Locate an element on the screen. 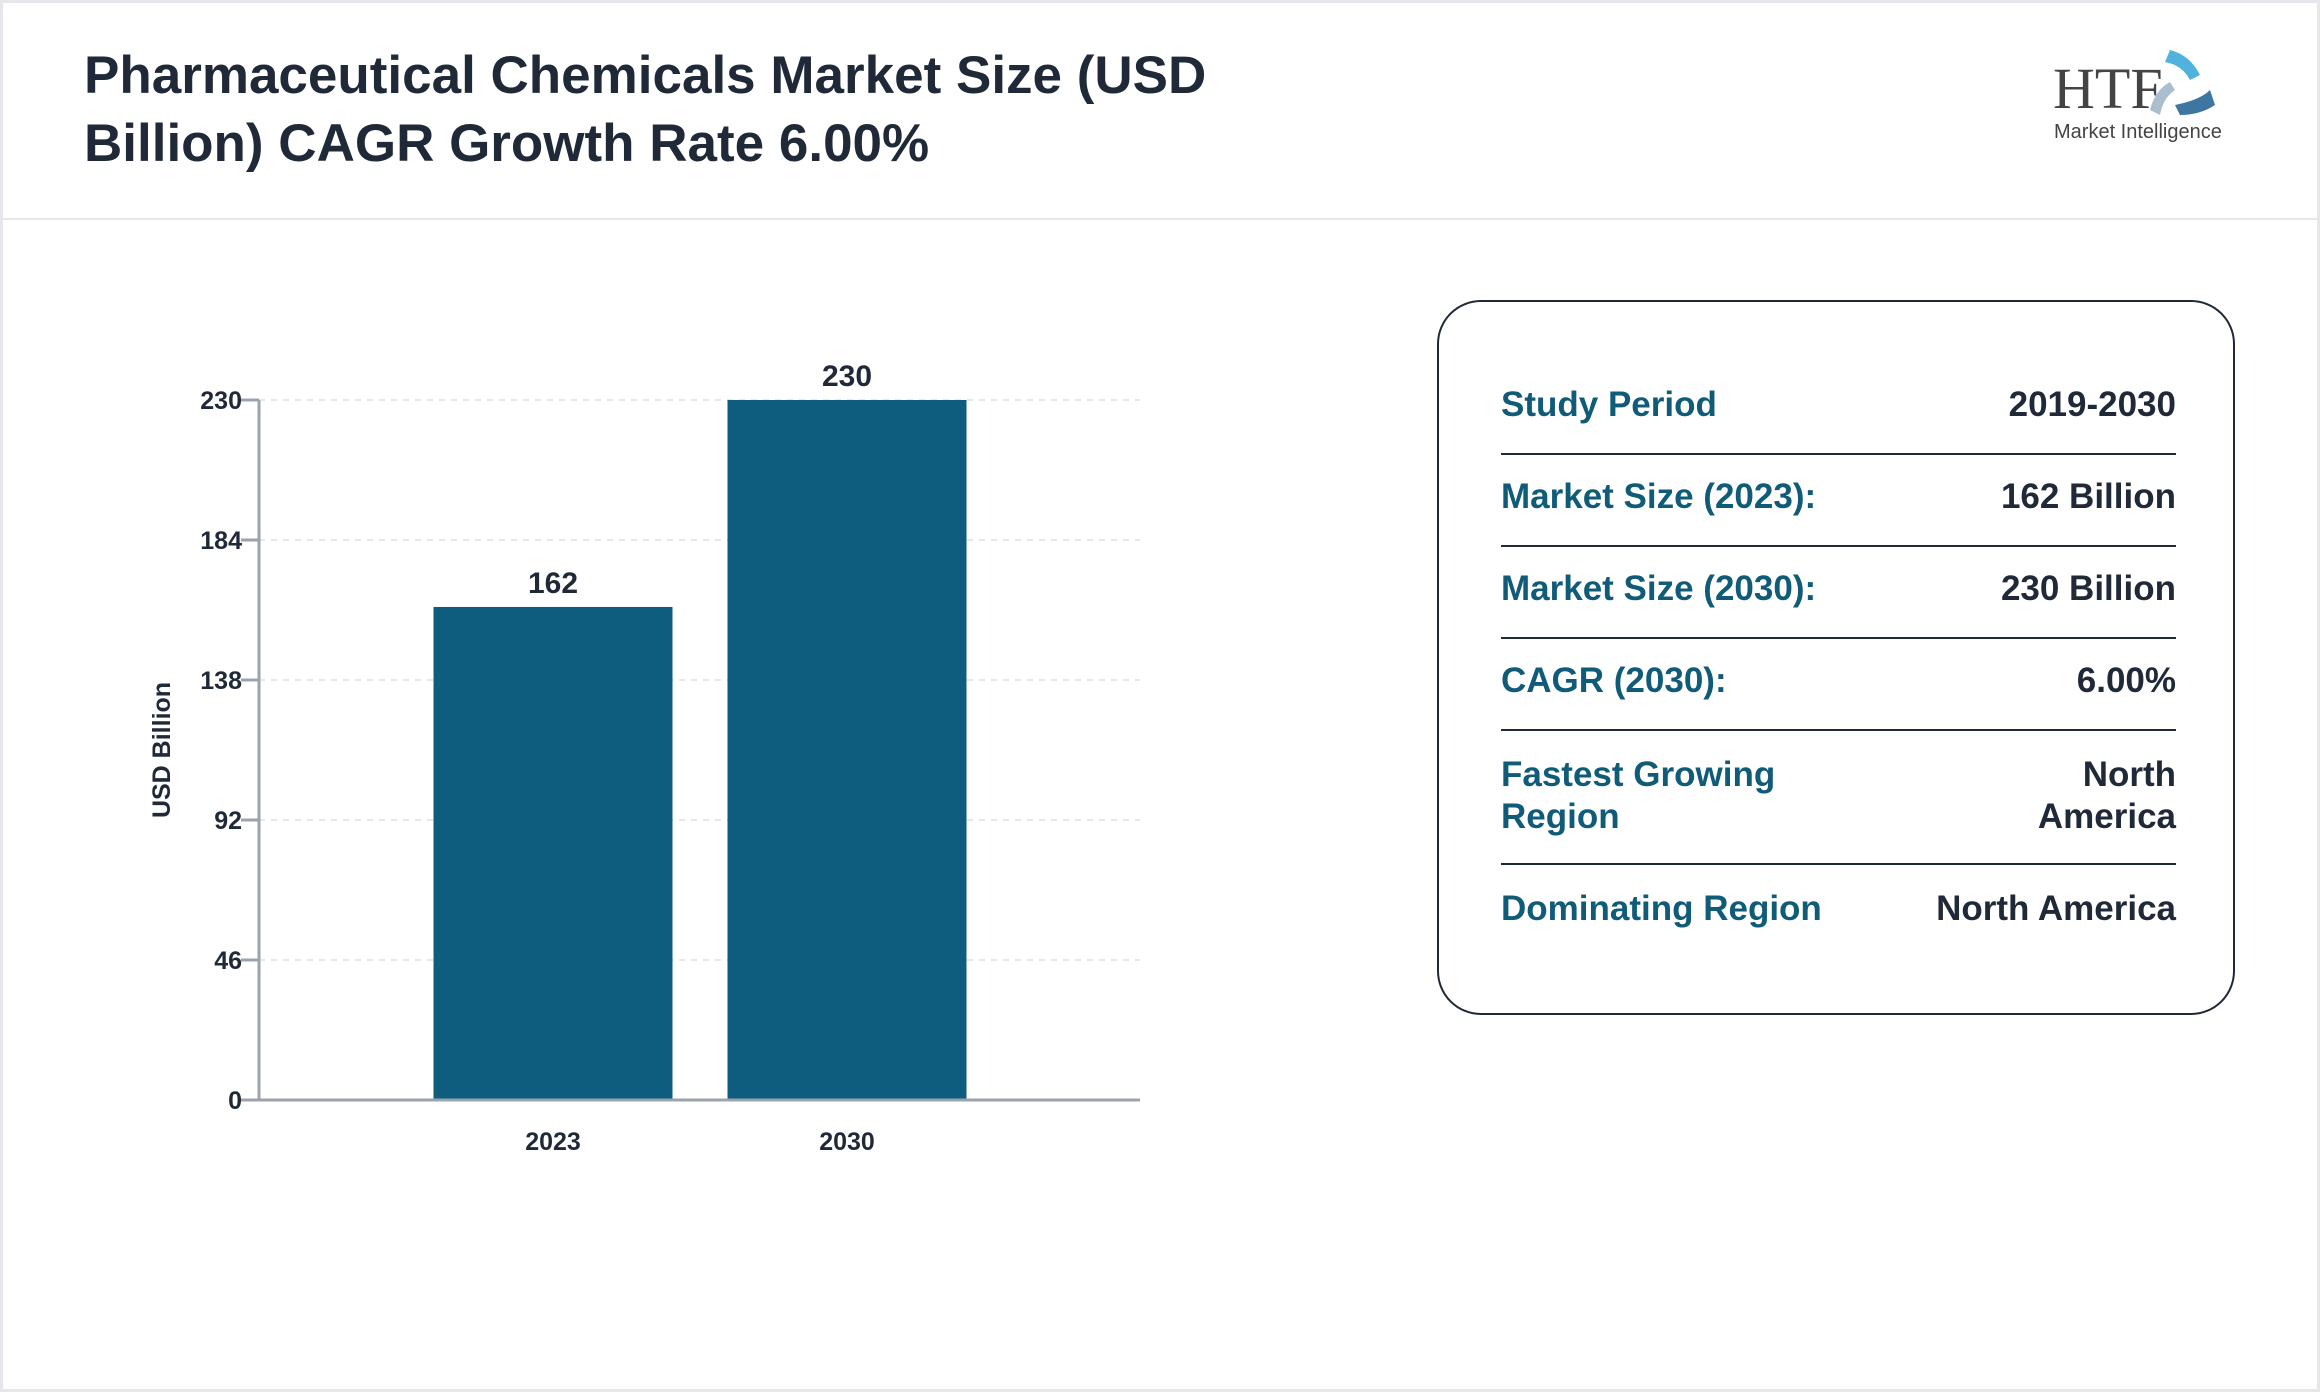 This screenshot has height=1392, width=2320. info-label: Study Period is located at coordinates (1609, 404).